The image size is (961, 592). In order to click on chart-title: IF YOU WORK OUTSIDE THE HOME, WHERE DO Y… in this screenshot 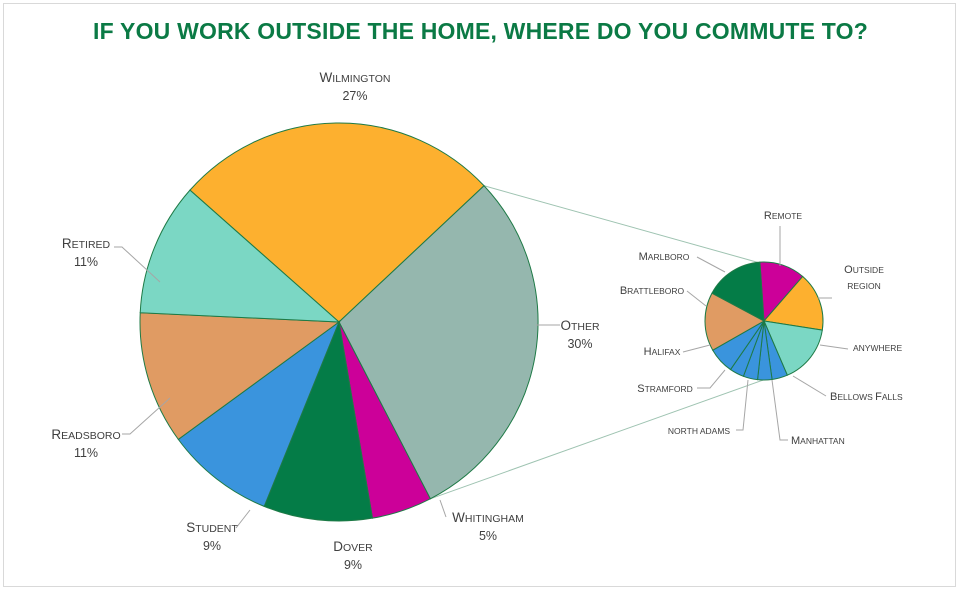, I will do `click(480, 31)`.